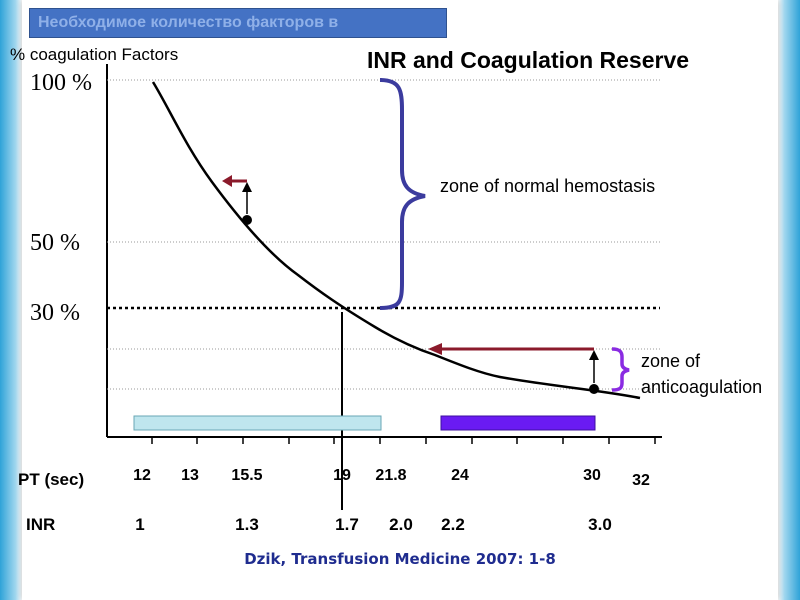  I want to click on range-bar-anticoag, so click(518, 423).